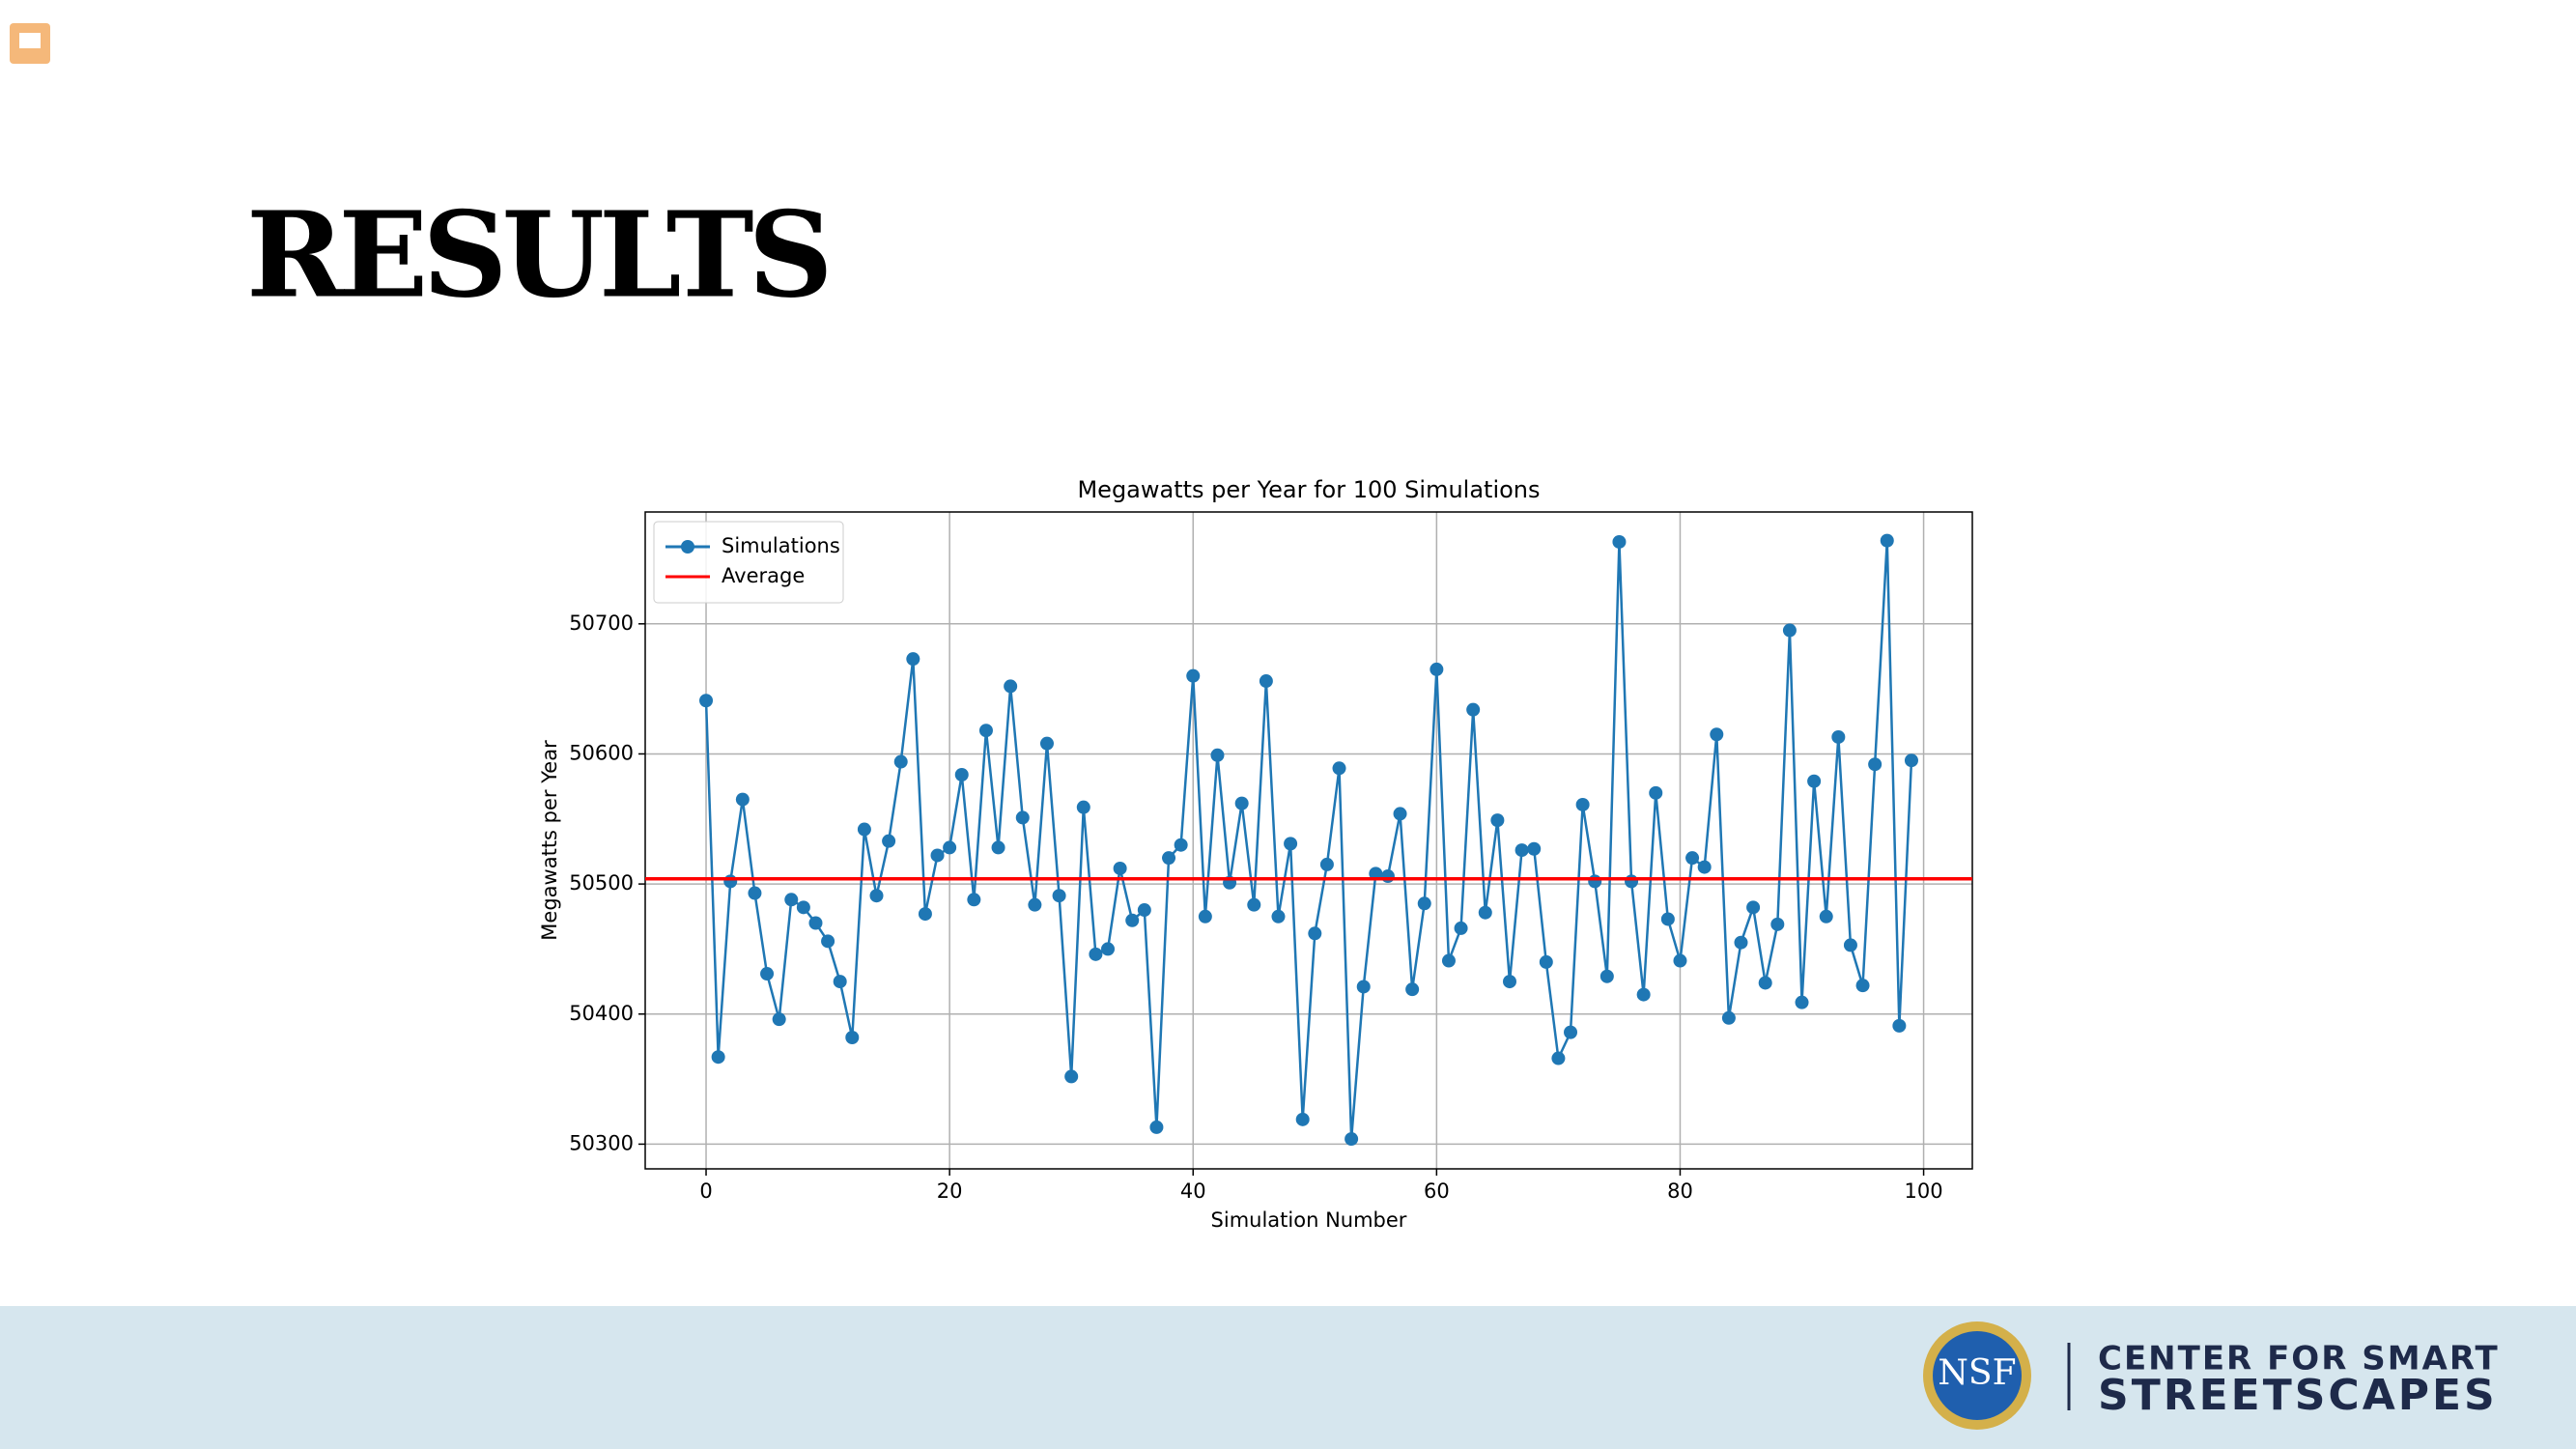 The image size is (2576, 1449). Describe the element at coordinates (537, 255) in the screenshot. I see `slide-title: RESULTS` at that location.